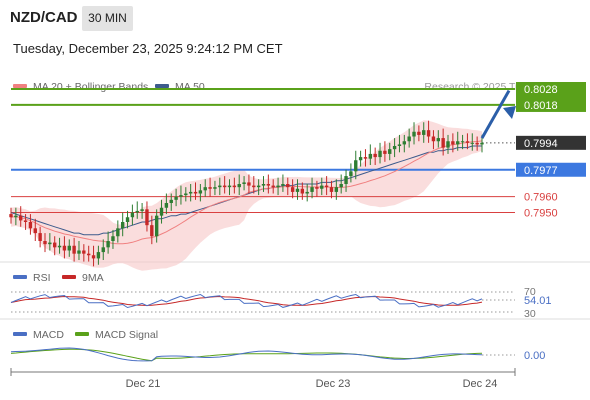 This screenshot has width=590, height=400. I want to click on legend-swatch-ma20, so click(20, 86).